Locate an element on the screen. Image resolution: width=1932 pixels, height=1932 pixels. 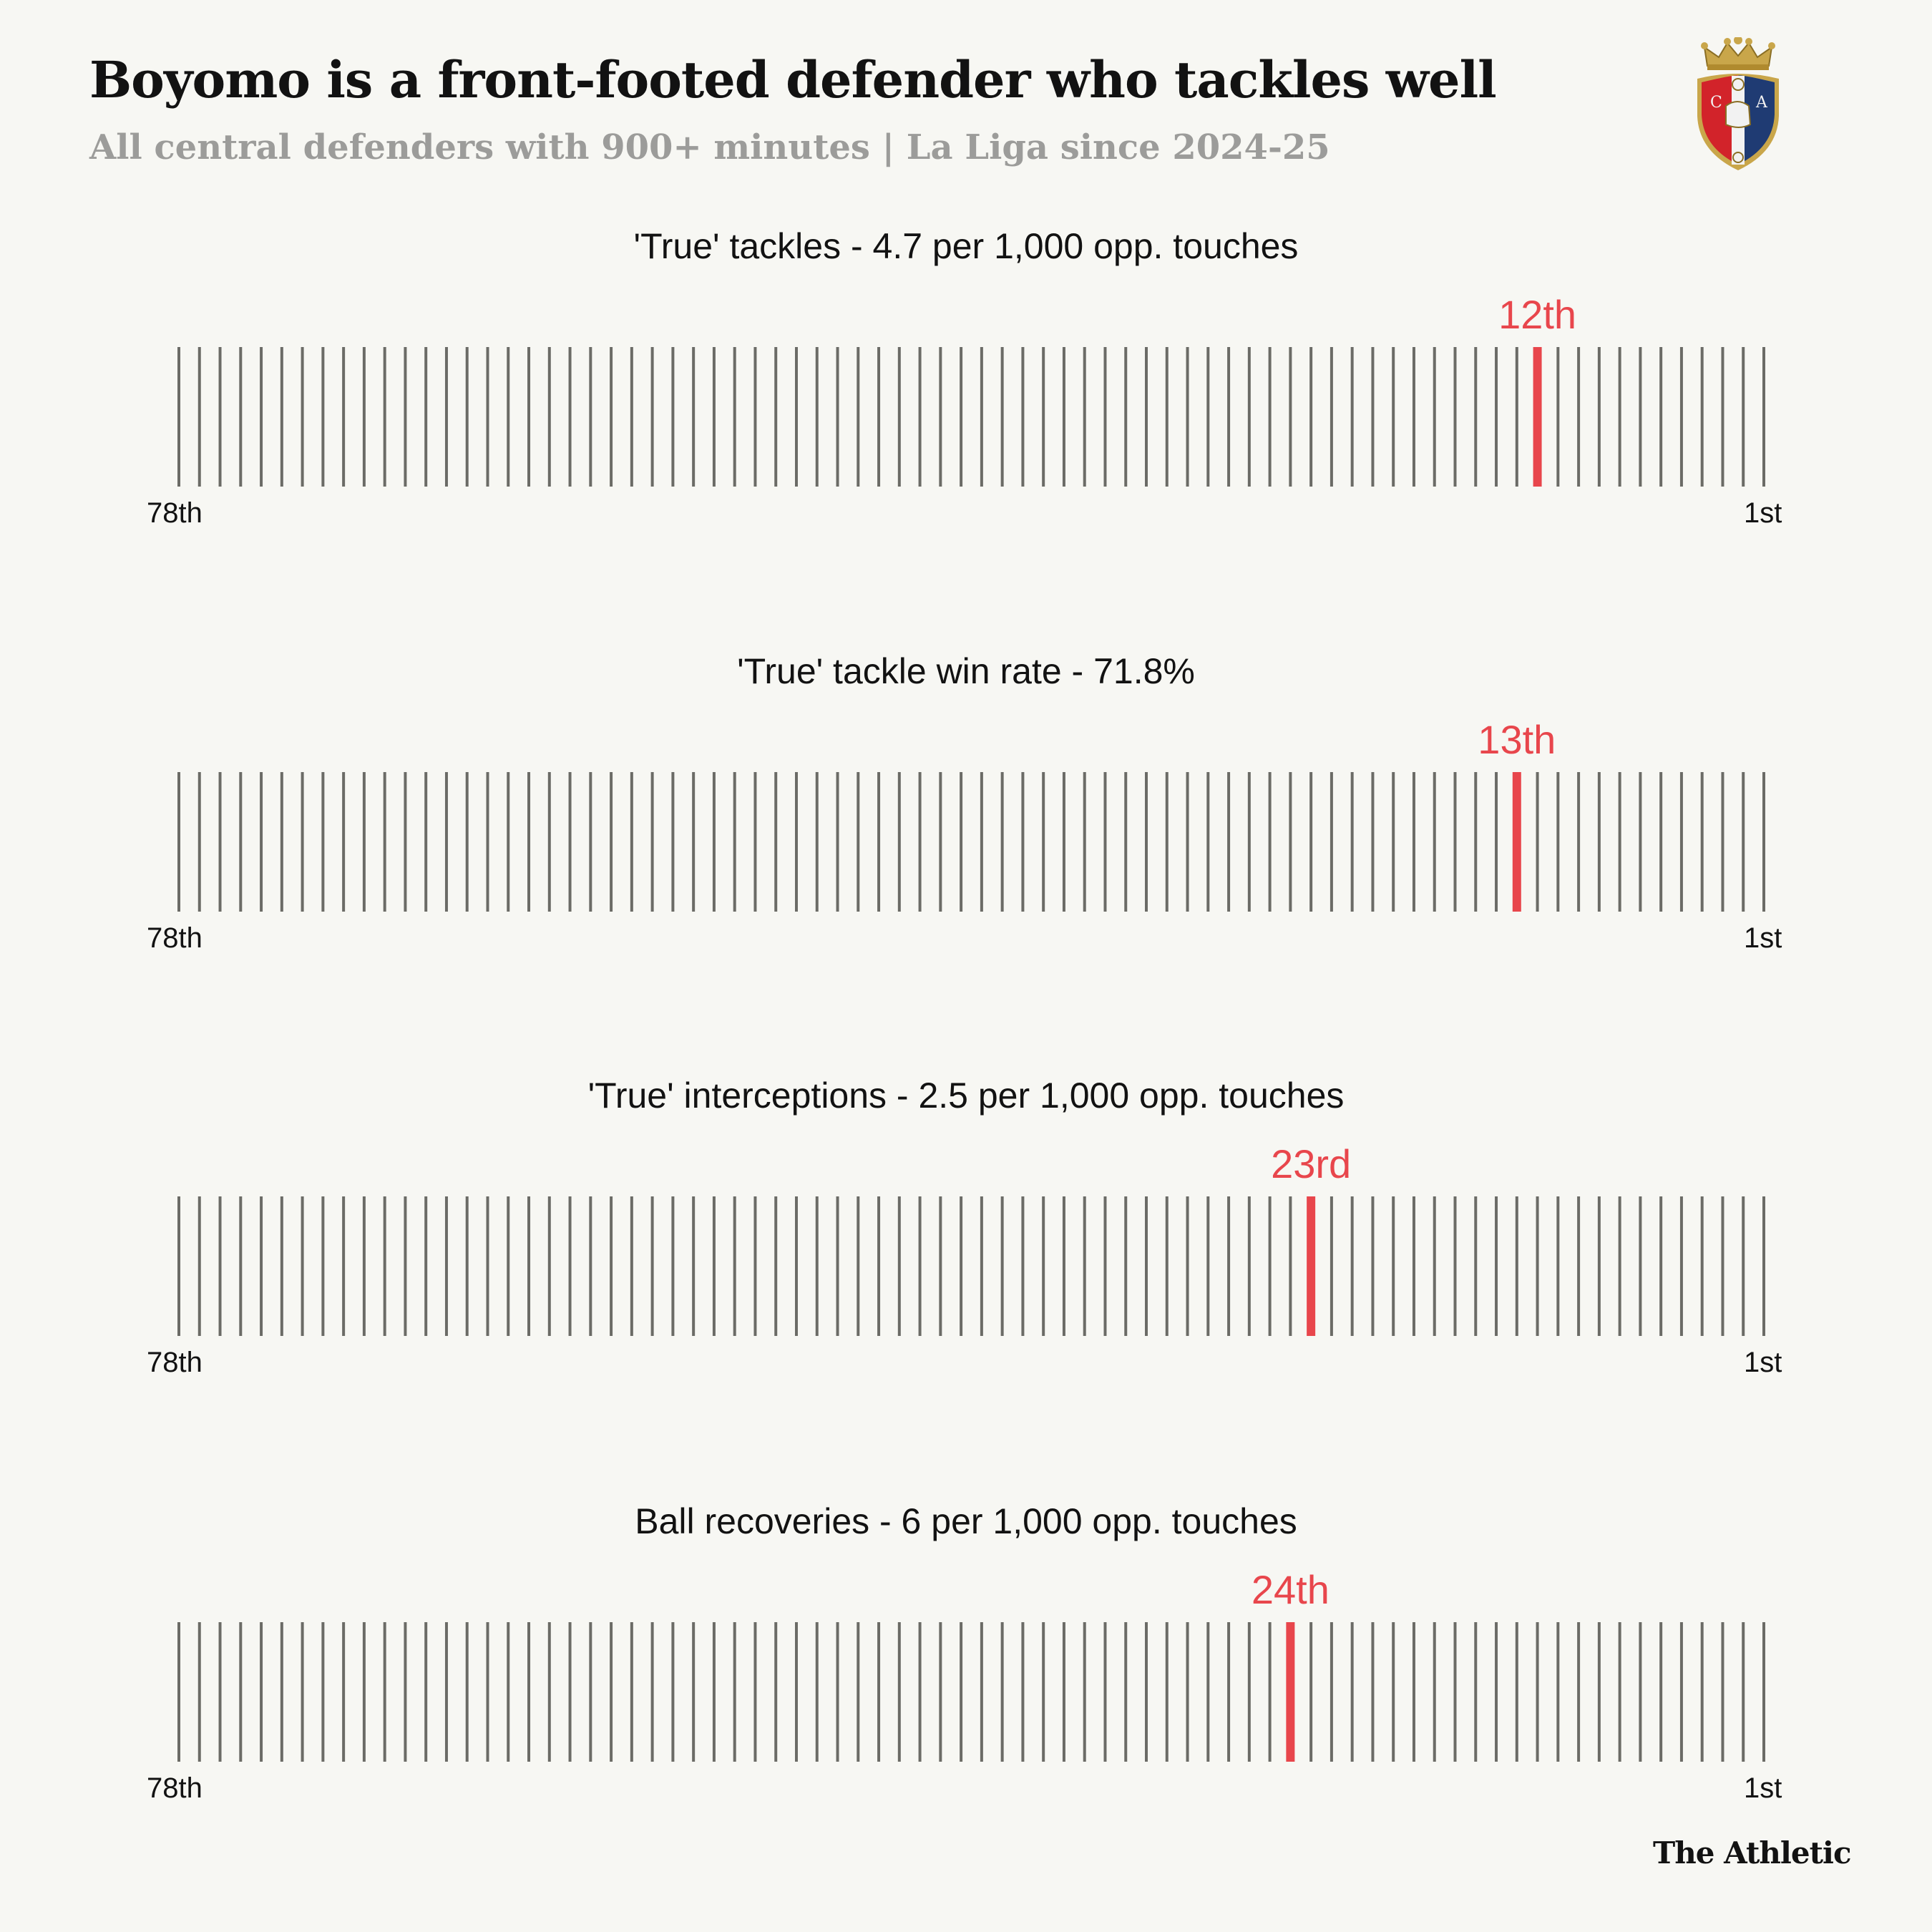
rank-label: 13th is located at coordinates (1517, 739).